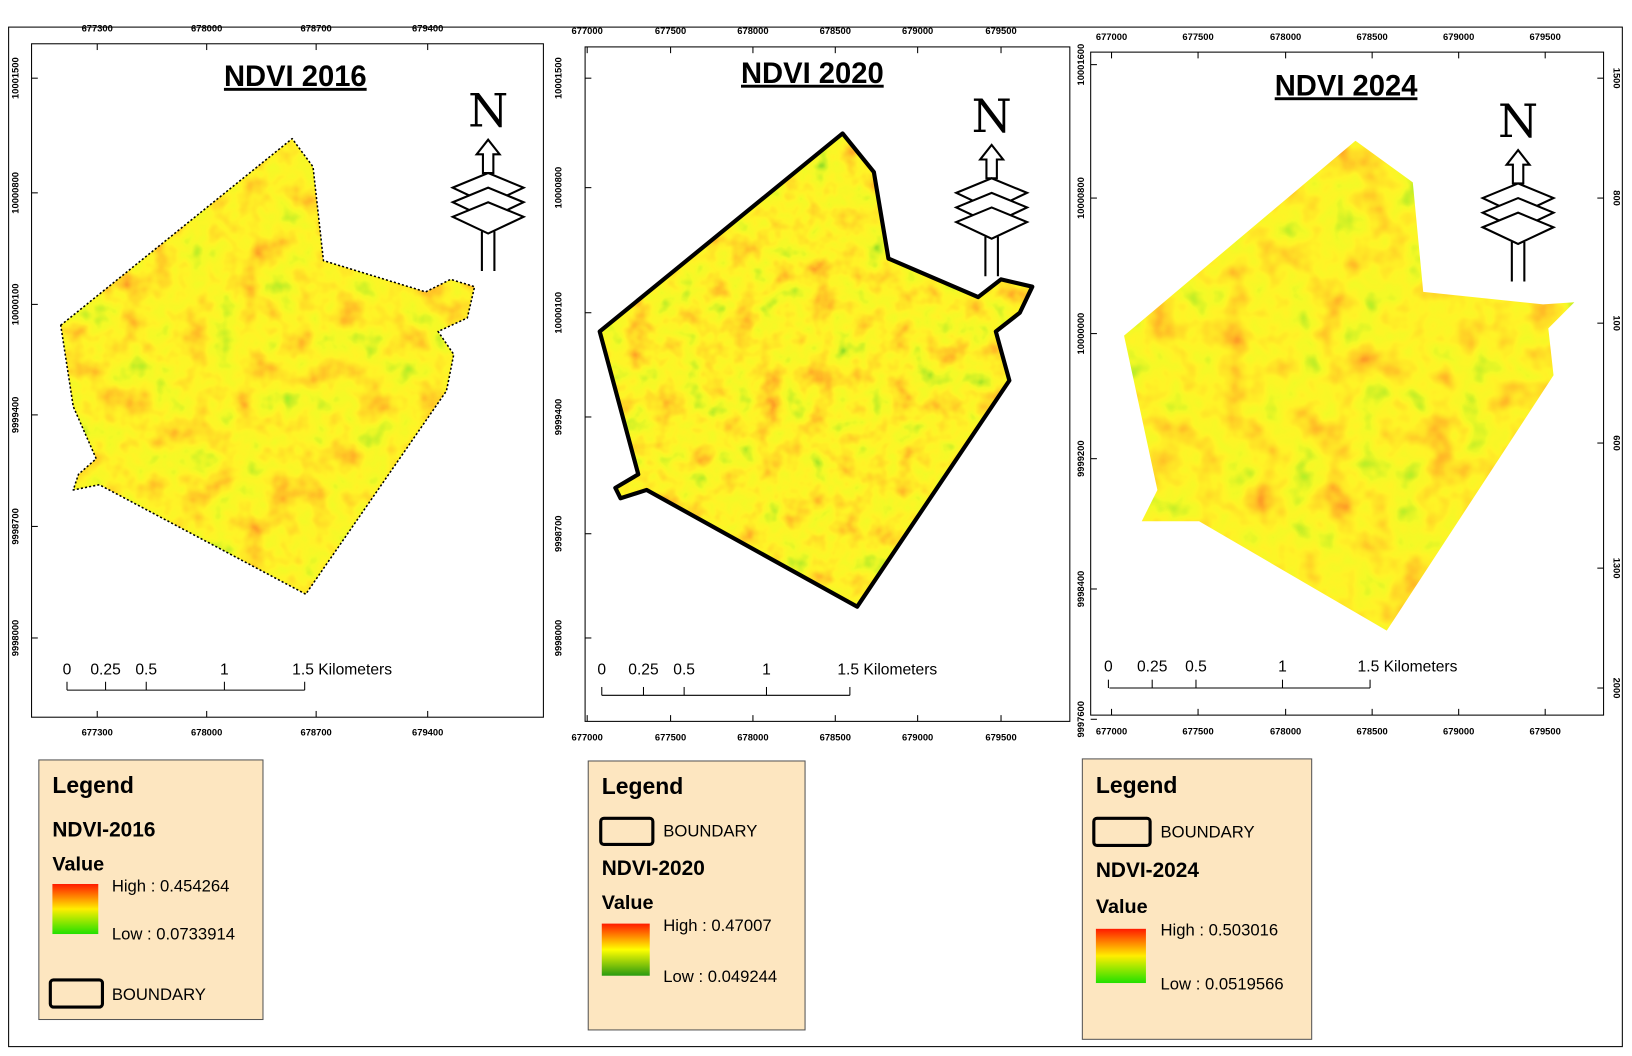 This screenshot has width=1632, height=1056. Describe the element at coordinates (1617, 443) in the screenshot. I see `y-tick-label: 600` at that location.